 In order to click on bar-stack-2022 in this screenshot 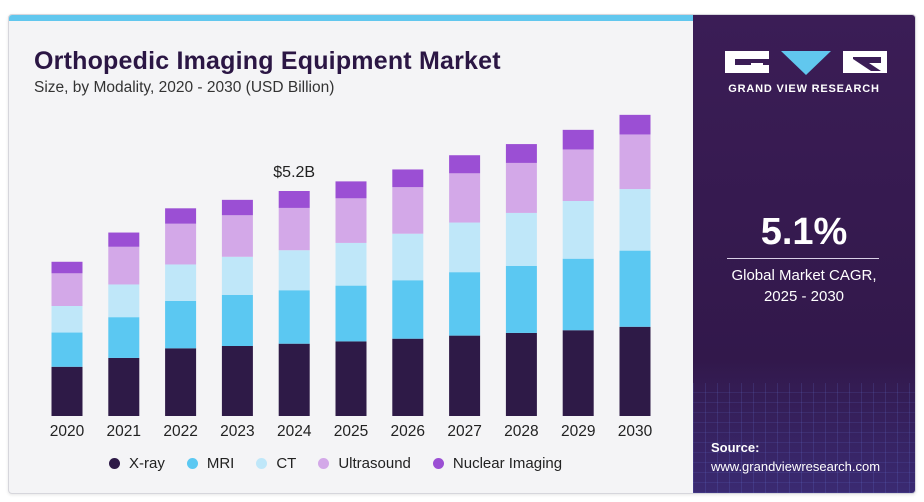, I will do `click(181, 312)`.